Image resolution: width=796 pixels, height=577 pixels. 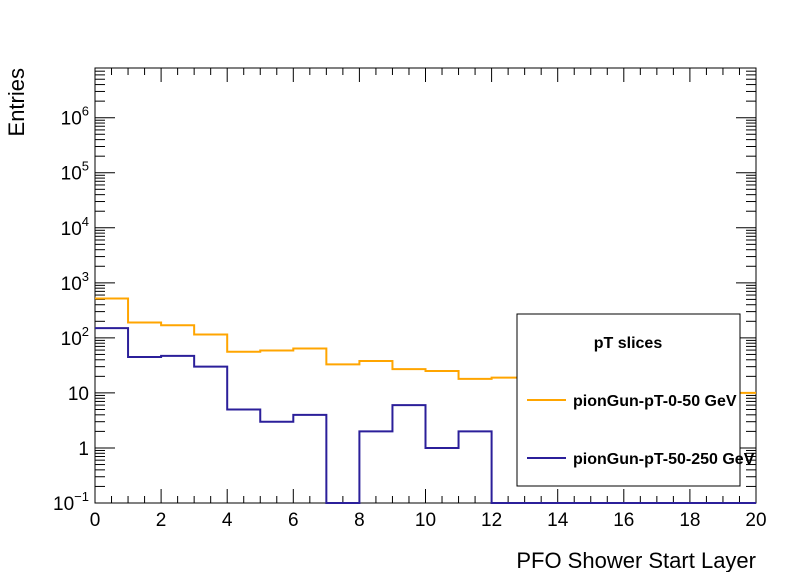 What do you see at coordinates (75, 227) in the screenshot?
I see `y-tick-label: 10⁴` at bounding box center [75, 227].